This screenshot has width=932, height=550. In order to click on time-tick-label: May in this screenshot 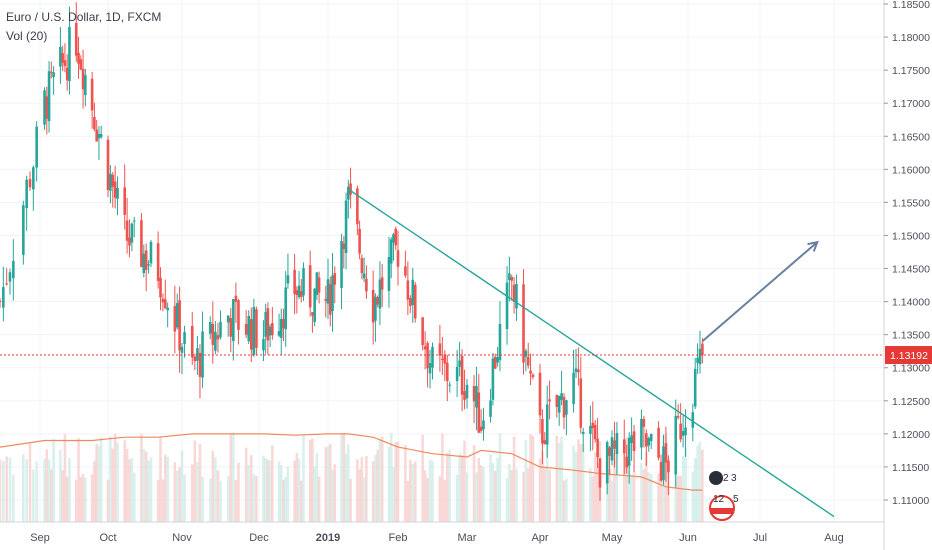, I will do `click(612, 538)`.